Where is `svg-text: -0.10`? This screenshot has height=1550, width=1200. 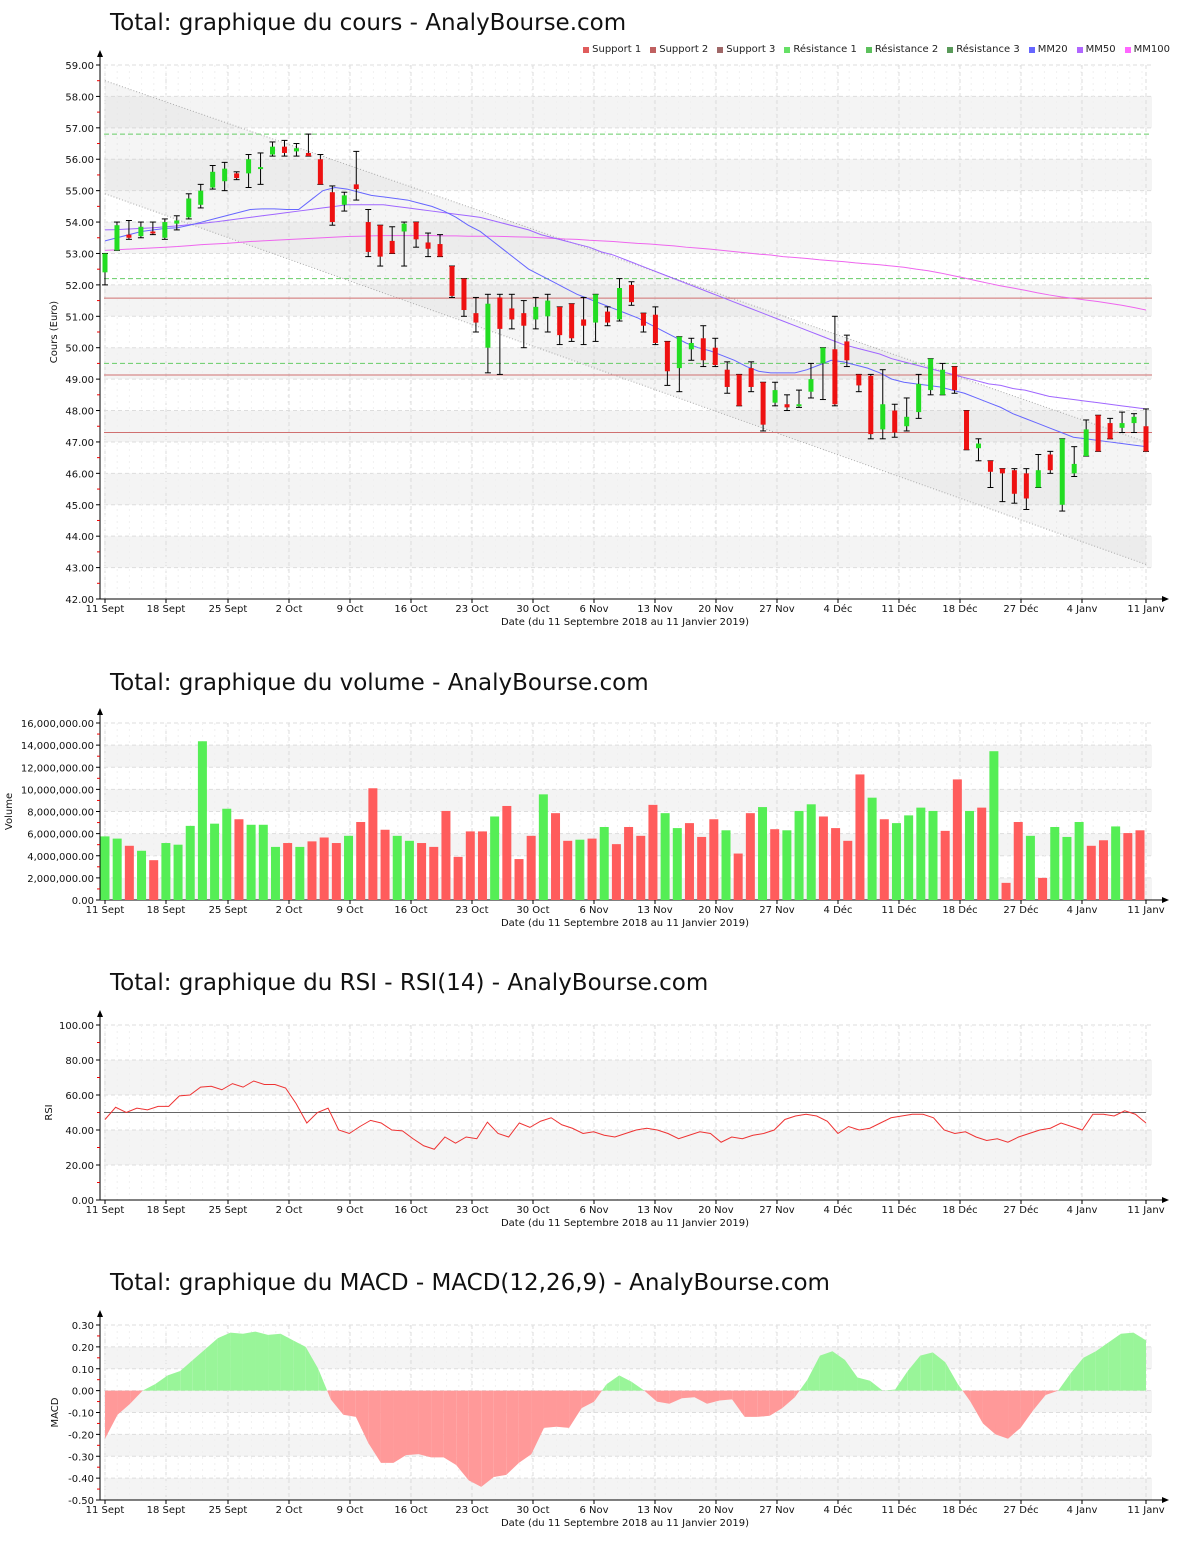 svg-text: -0.10 is located at coordinates (81, 1414).